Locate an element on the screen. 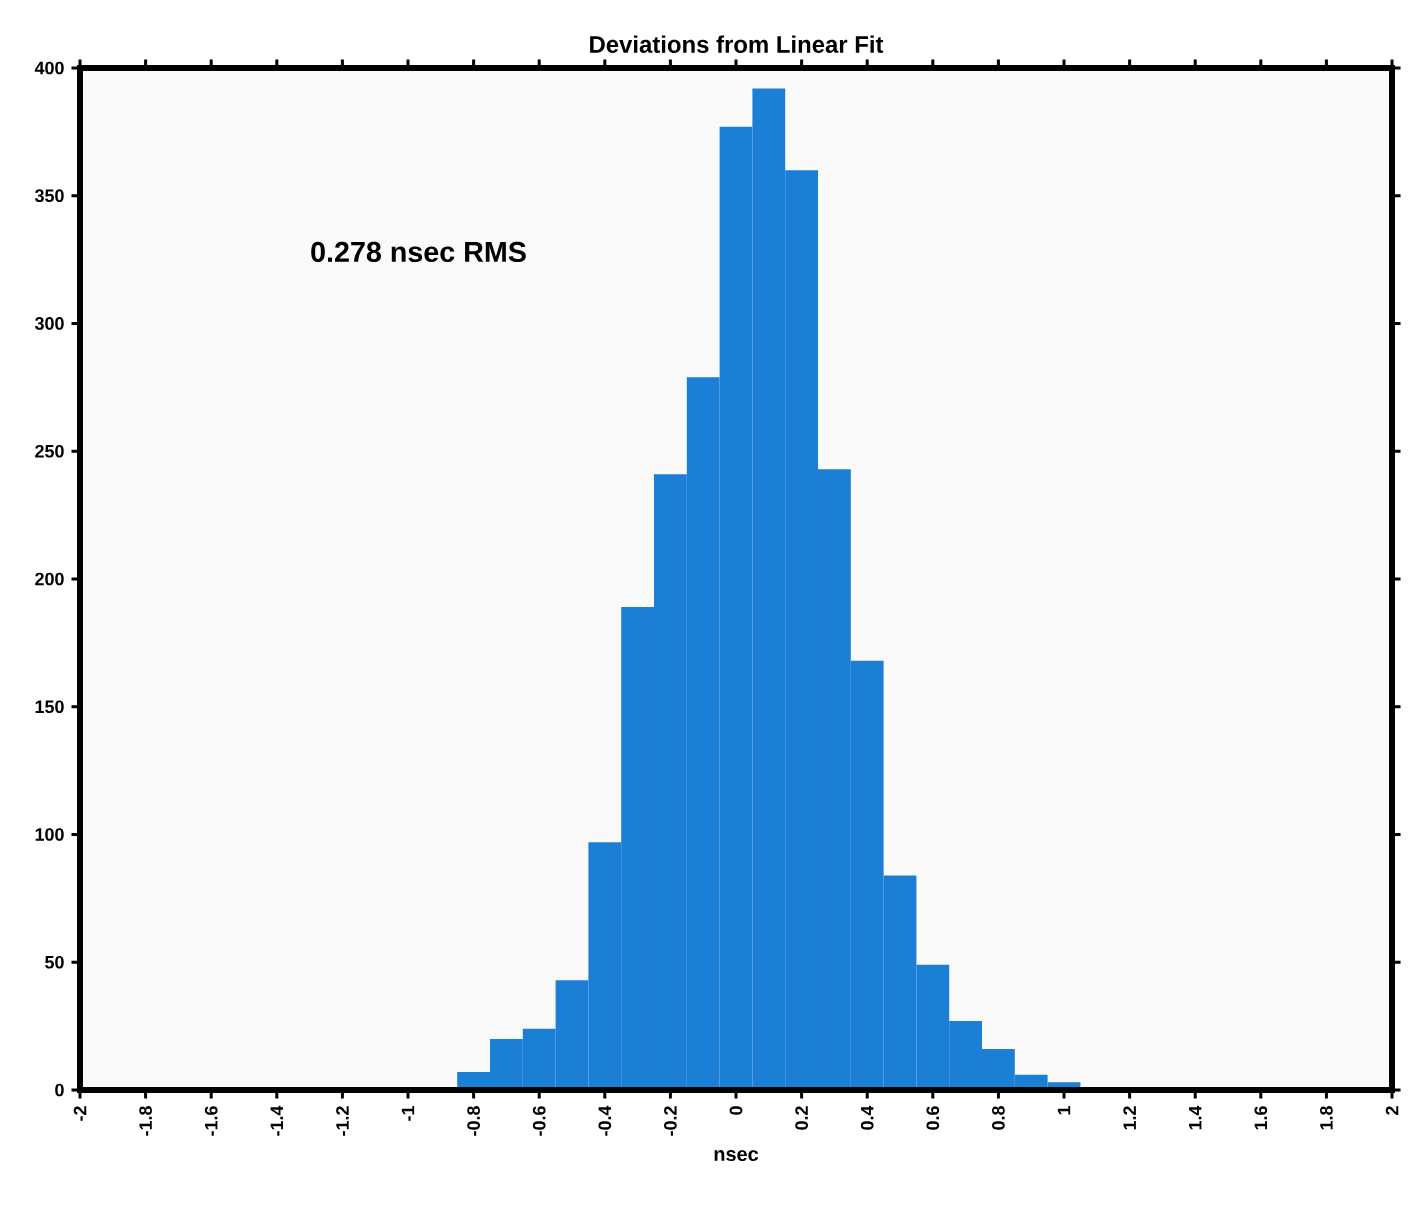 This screenshot has height=1205, width=1413. x-tick-label: -0.8 is located at coordinates (473, 1121).